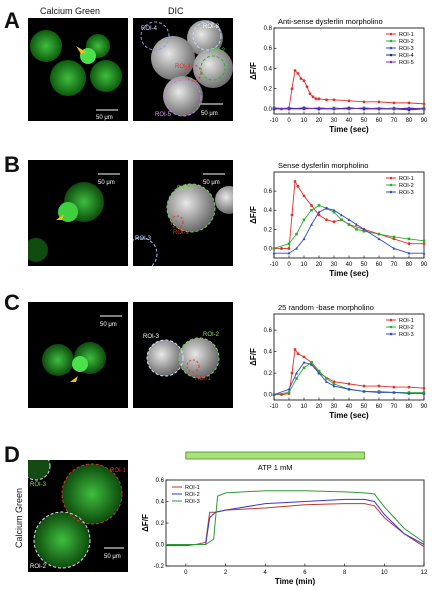  Describe the element at coordinates (334, 407) in the screenshot. I see `x-tick-label: 30` at that location.